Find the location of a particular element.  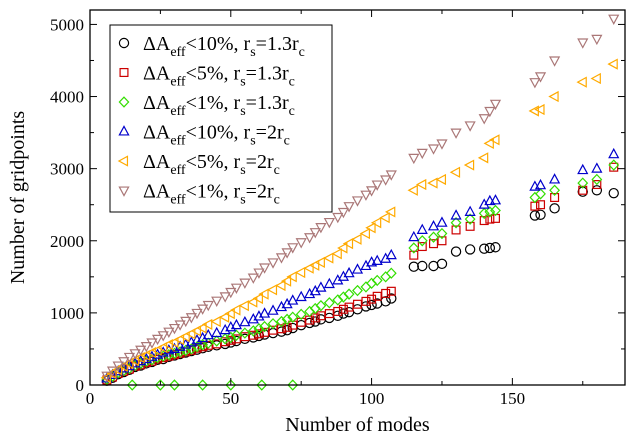

y-tick-label: 4000 is located at coordinates (67, 97).